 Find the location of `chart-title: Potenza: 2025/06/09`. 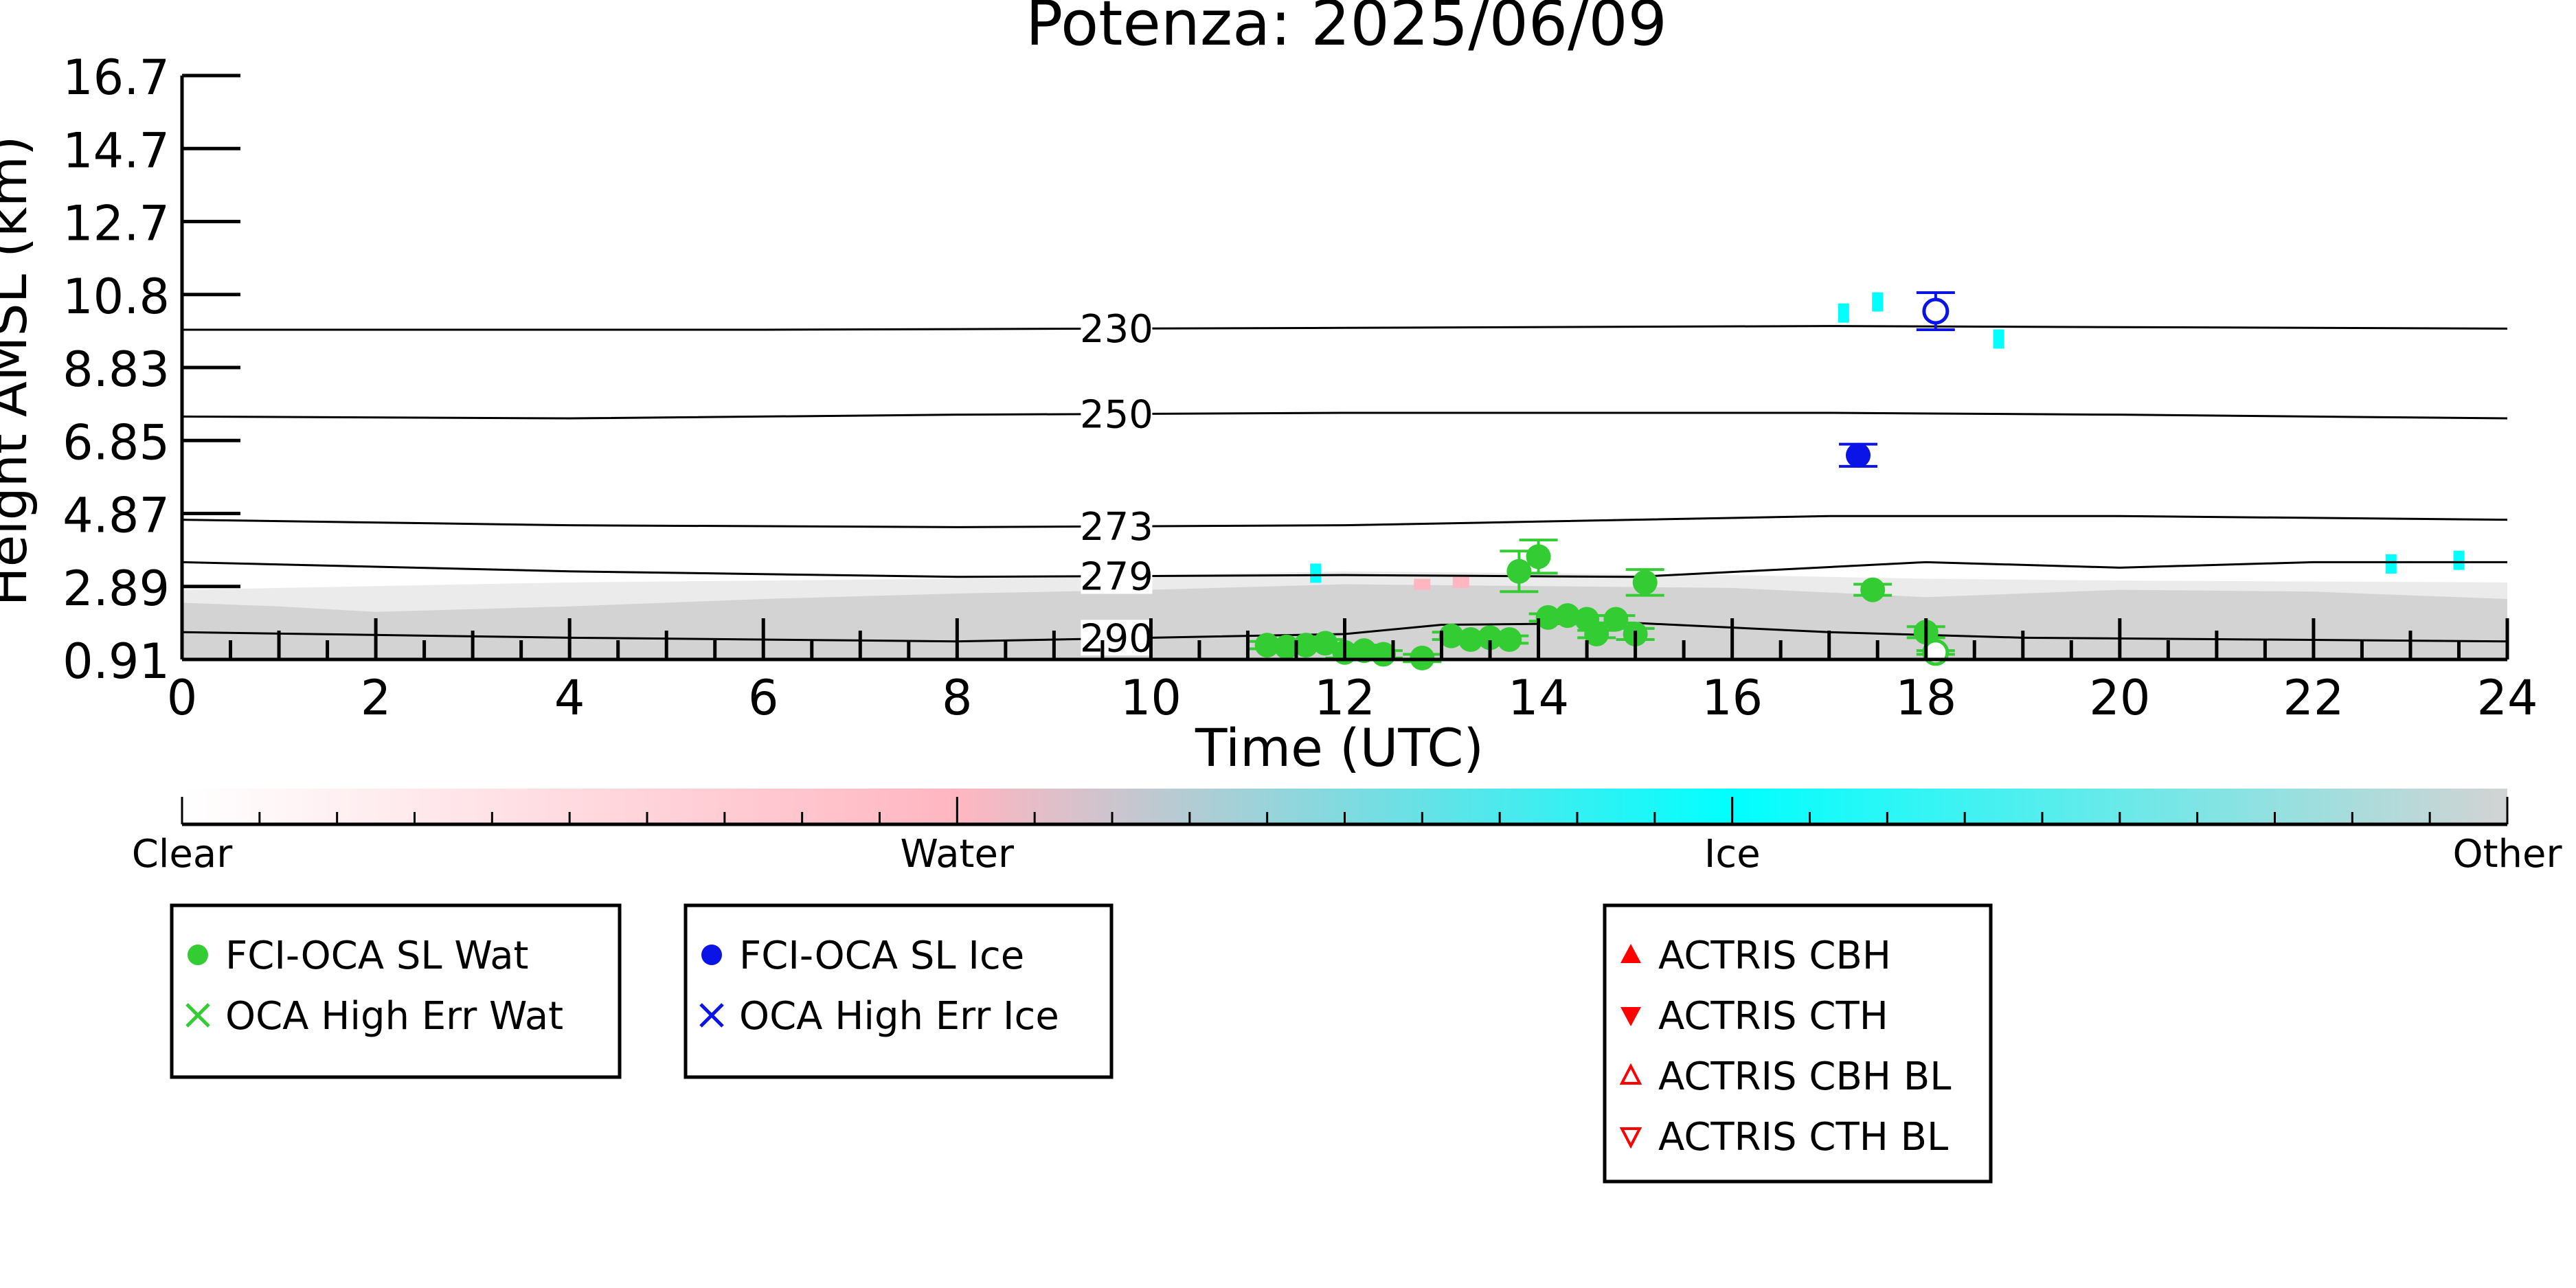

chart-title: Potenza: 2025/06/09 is located at coordinates (1346, 30).